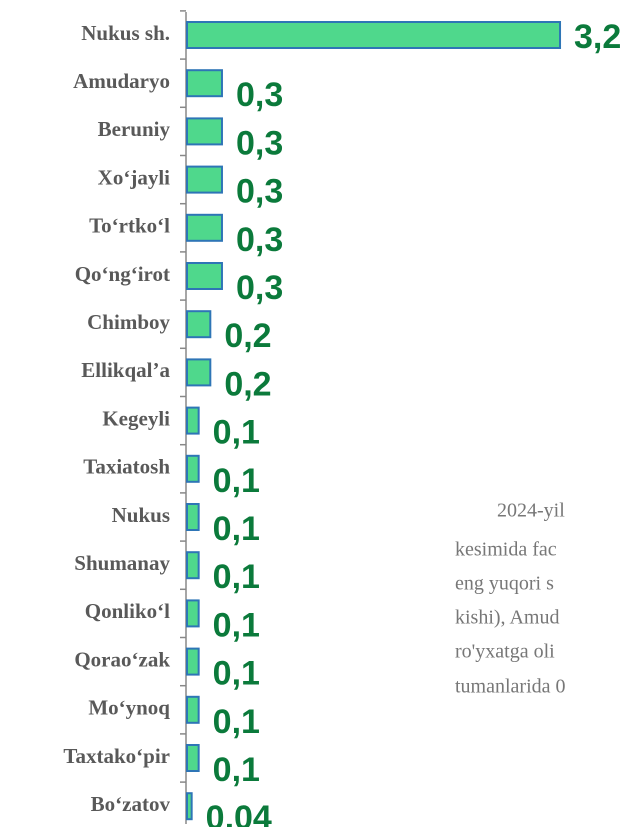 The height and width of the screenshot is (827, 634). I want to click on body-text: eng yuqori s, so click(504, 584).